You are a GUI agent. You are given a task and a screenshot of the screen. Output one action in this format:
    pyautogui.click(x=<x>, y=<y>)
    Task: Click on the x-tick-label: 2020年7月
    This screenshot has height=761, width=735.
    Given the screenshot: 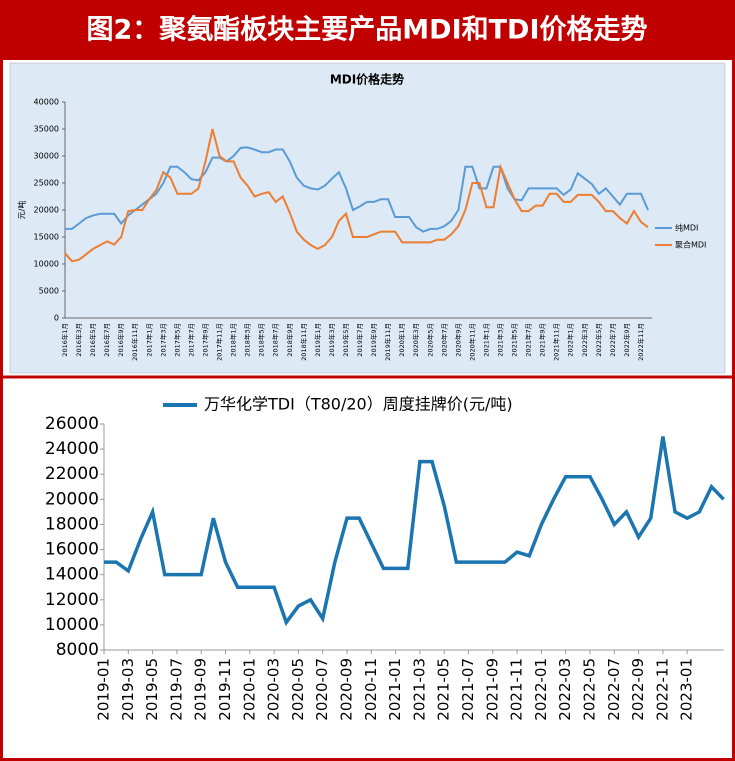 What is the action you would take?
    pyautogui.click(x=443, y=340)
    